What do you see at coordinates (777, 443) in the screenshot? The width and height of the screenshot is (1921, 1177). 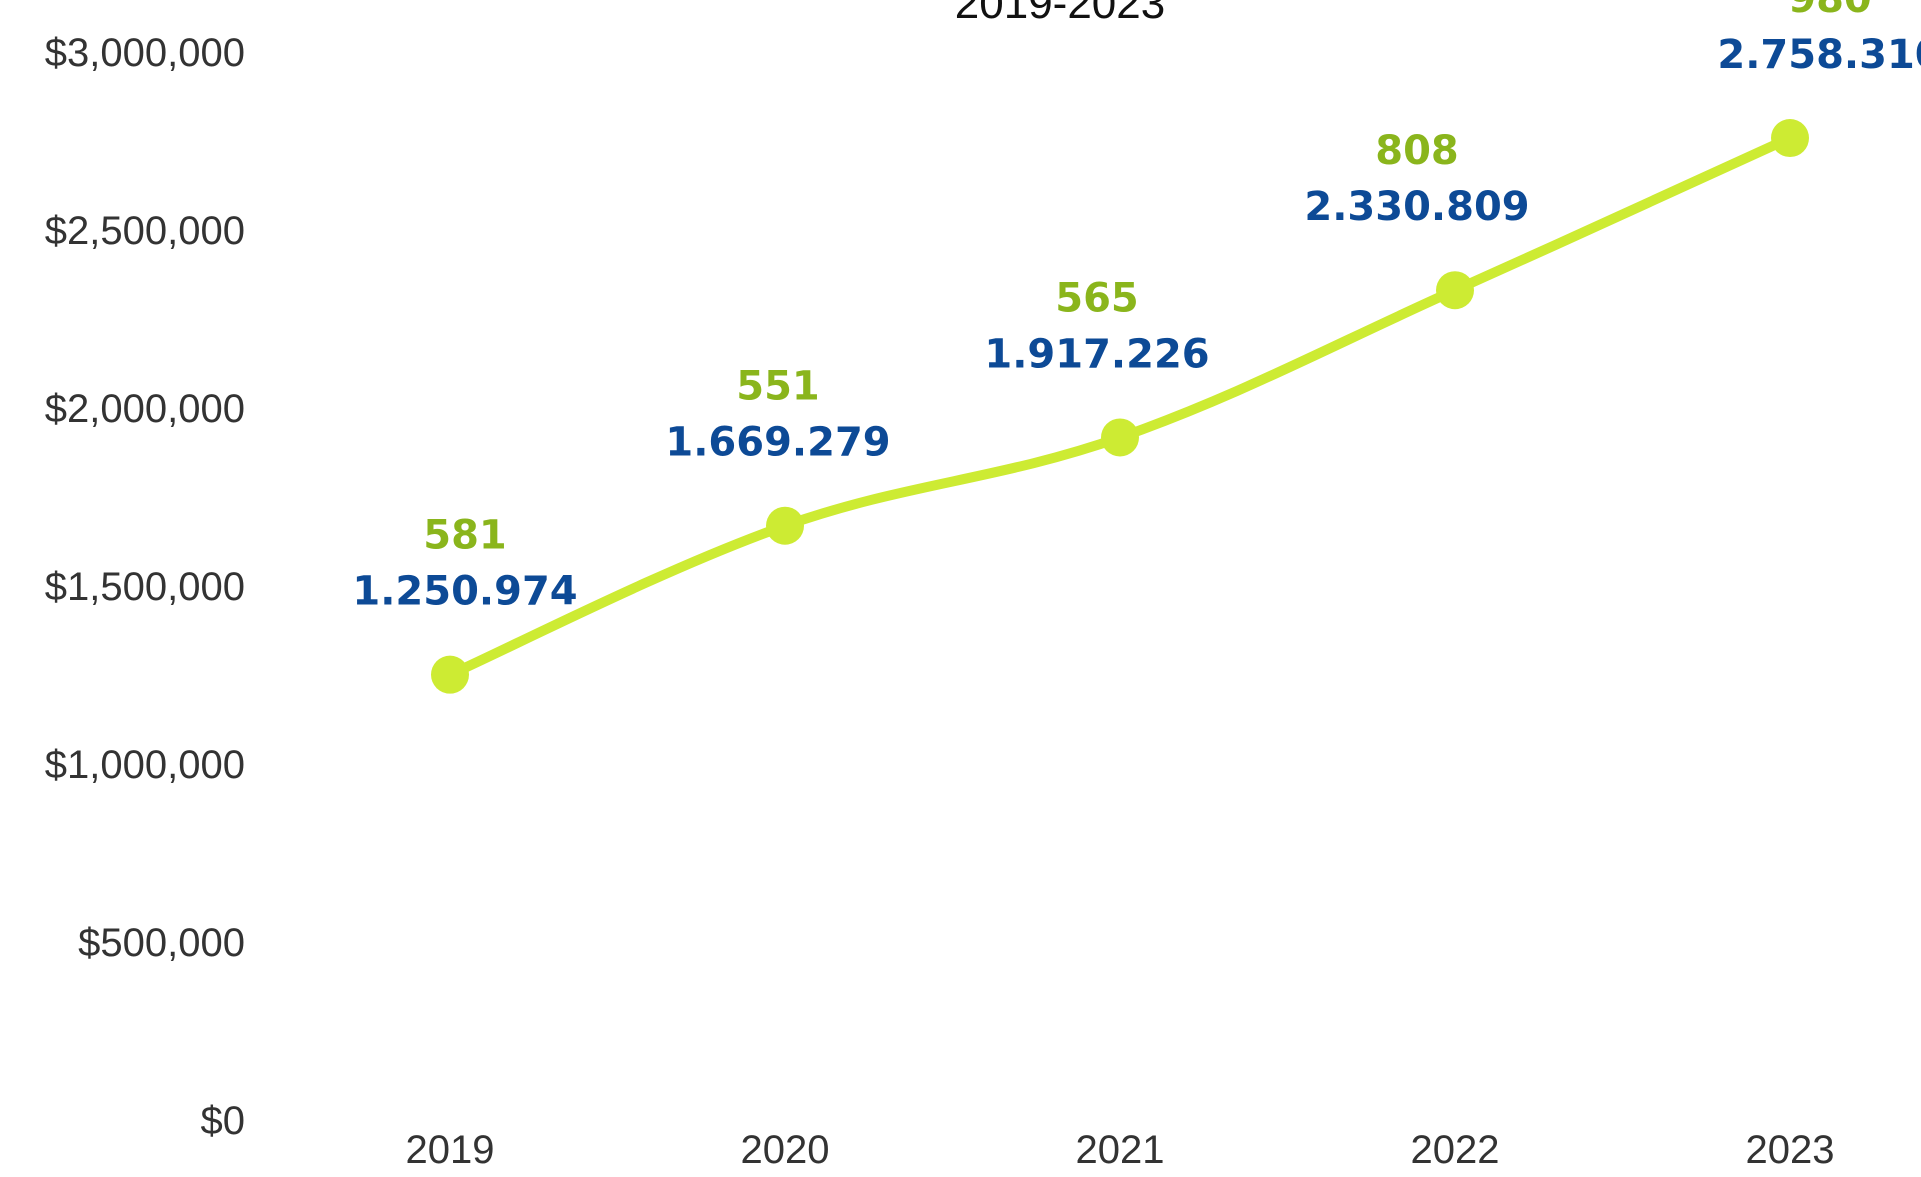 I see `value-data-label: 1.669.279` at bounding box center [777, 443].